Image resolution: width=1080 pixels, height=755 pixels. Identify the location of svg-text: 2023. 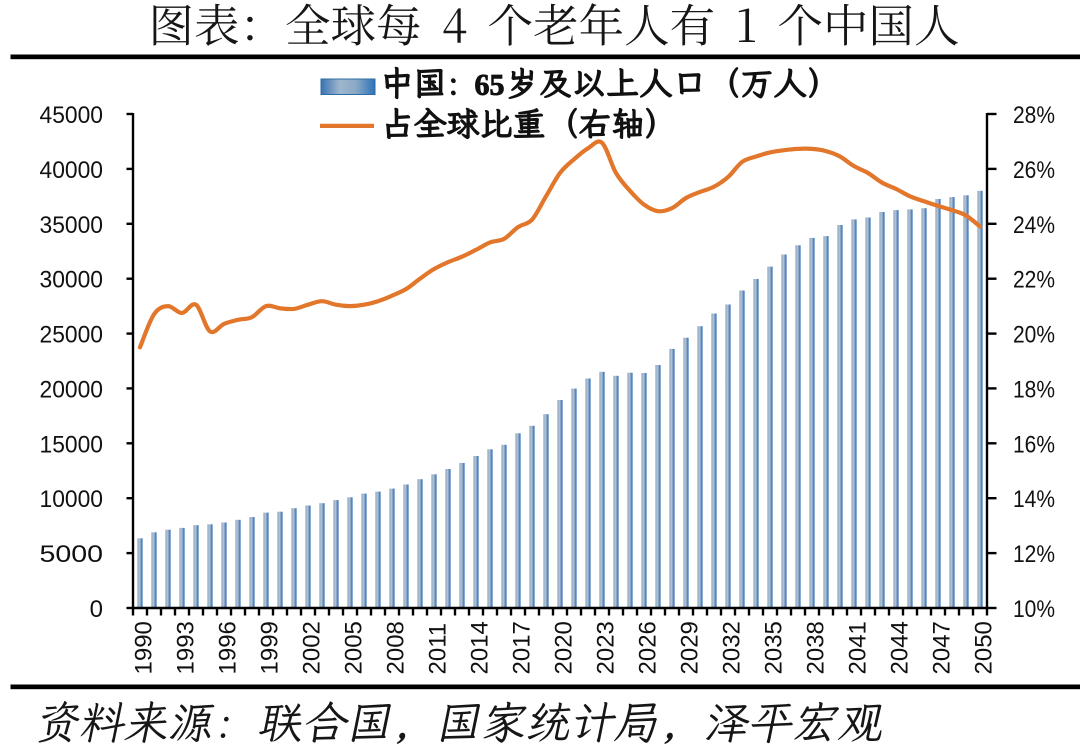
(605, 647).